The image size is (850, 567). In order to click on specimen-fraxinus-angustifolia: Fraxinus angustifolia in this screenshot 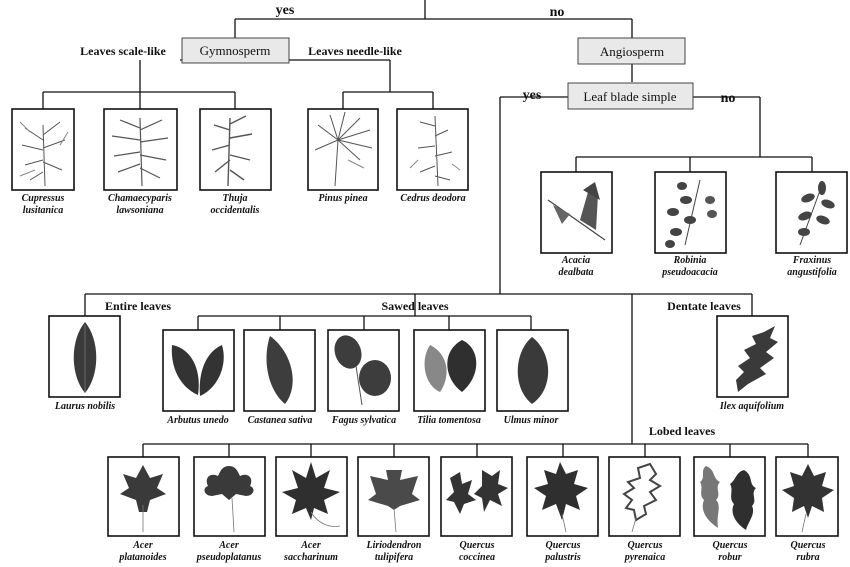, I will do `click(811, 224)`.